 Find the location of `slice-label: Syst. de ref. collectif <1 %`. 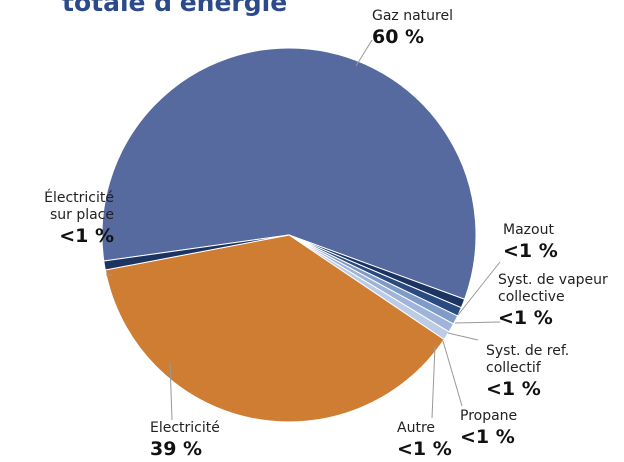

slice-label: Syst. de ref. collectif <1 % is located at coordinates (533, 372).